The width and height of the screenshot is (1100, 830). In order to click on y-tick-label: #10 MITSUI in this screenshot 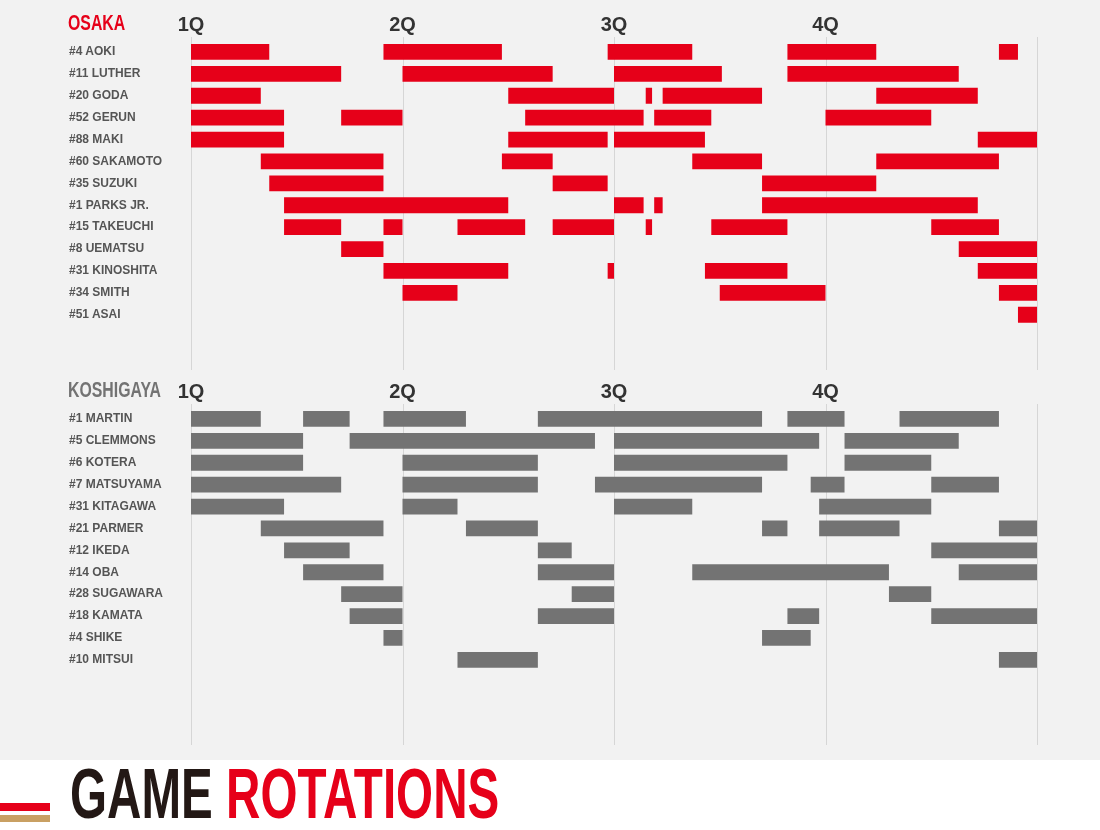, I will do `click(101, 659)`.